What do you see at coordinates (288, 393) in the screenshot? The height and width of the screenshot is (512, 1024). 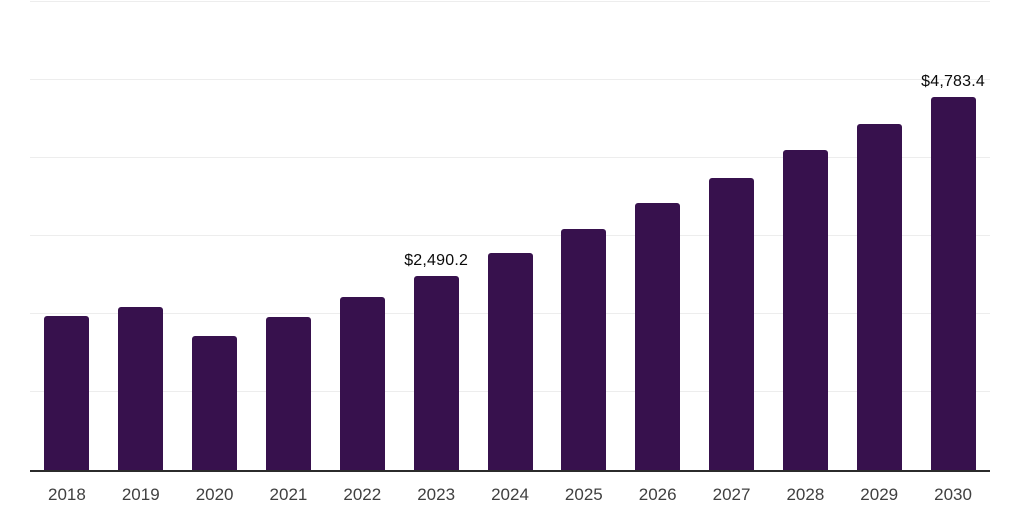 I see `bar-2021` at bounding box center [288, 393].